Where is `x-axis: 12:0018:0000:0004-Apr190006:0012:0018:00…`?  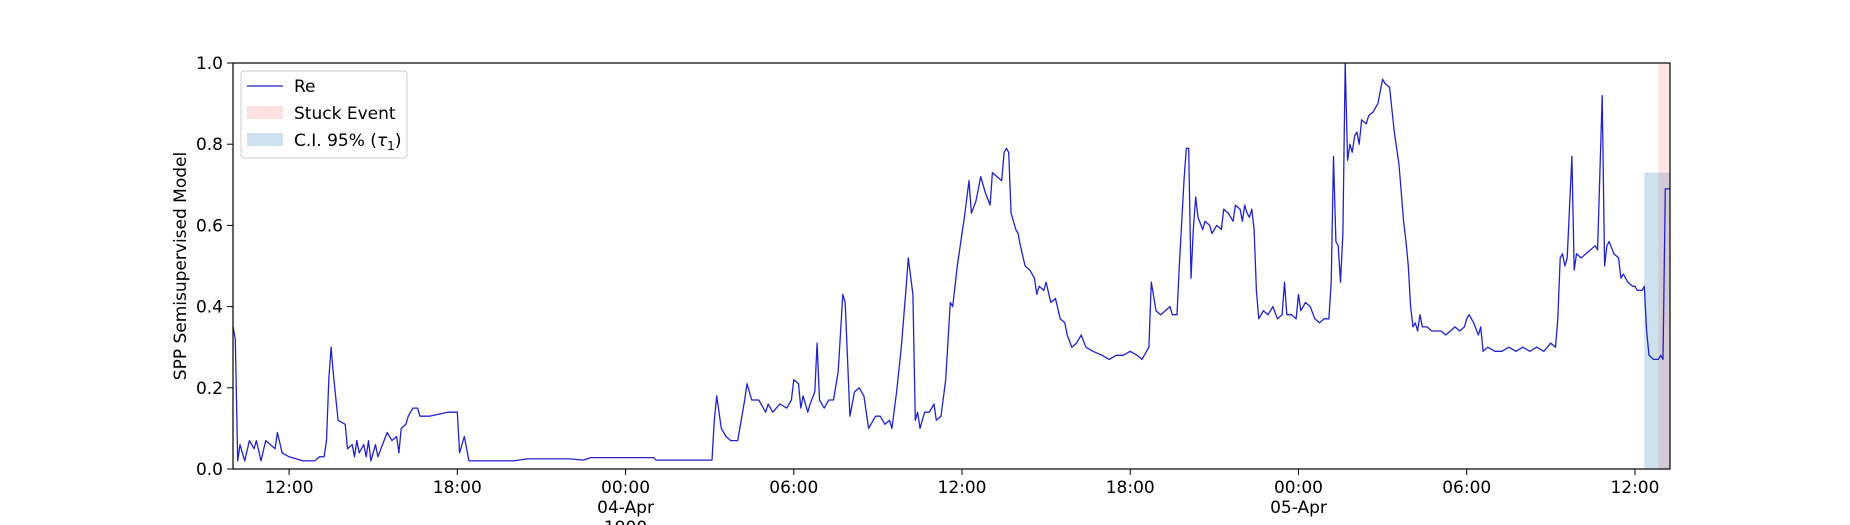 x-axis: 12:0018:0000:0004-Apr190006:0012:0018:00… is located at coordinates (962, 497).